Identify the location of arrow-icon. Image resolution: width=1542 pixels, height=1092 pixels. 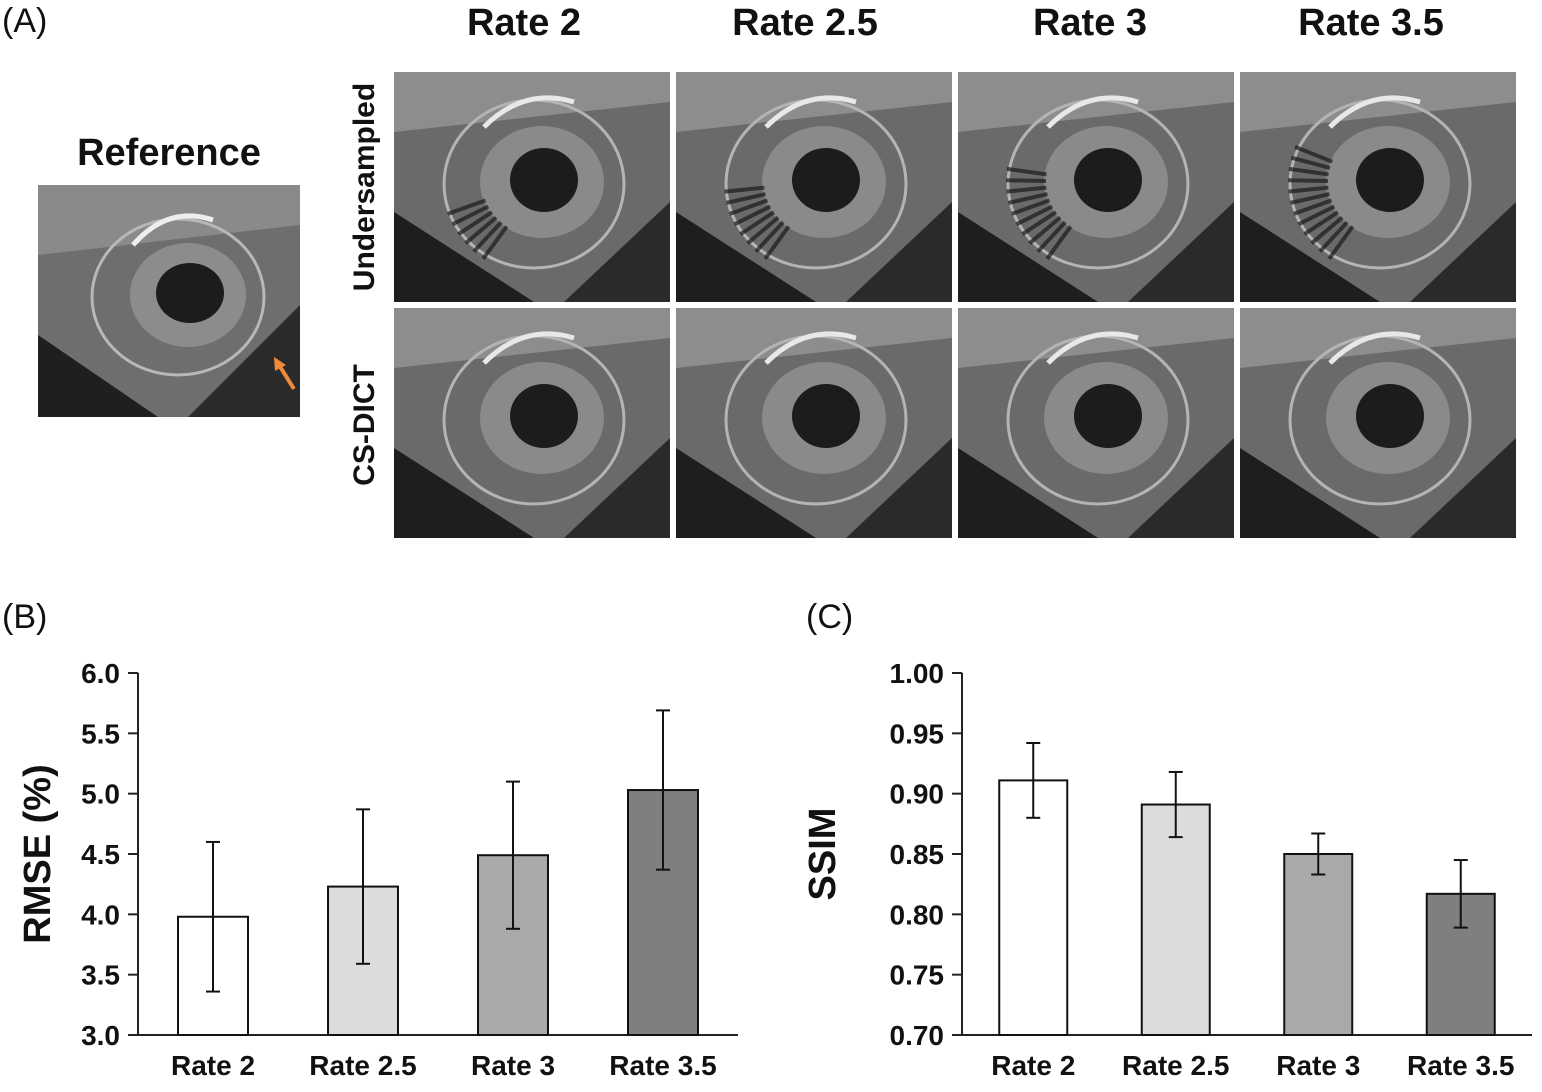
(280, 364).